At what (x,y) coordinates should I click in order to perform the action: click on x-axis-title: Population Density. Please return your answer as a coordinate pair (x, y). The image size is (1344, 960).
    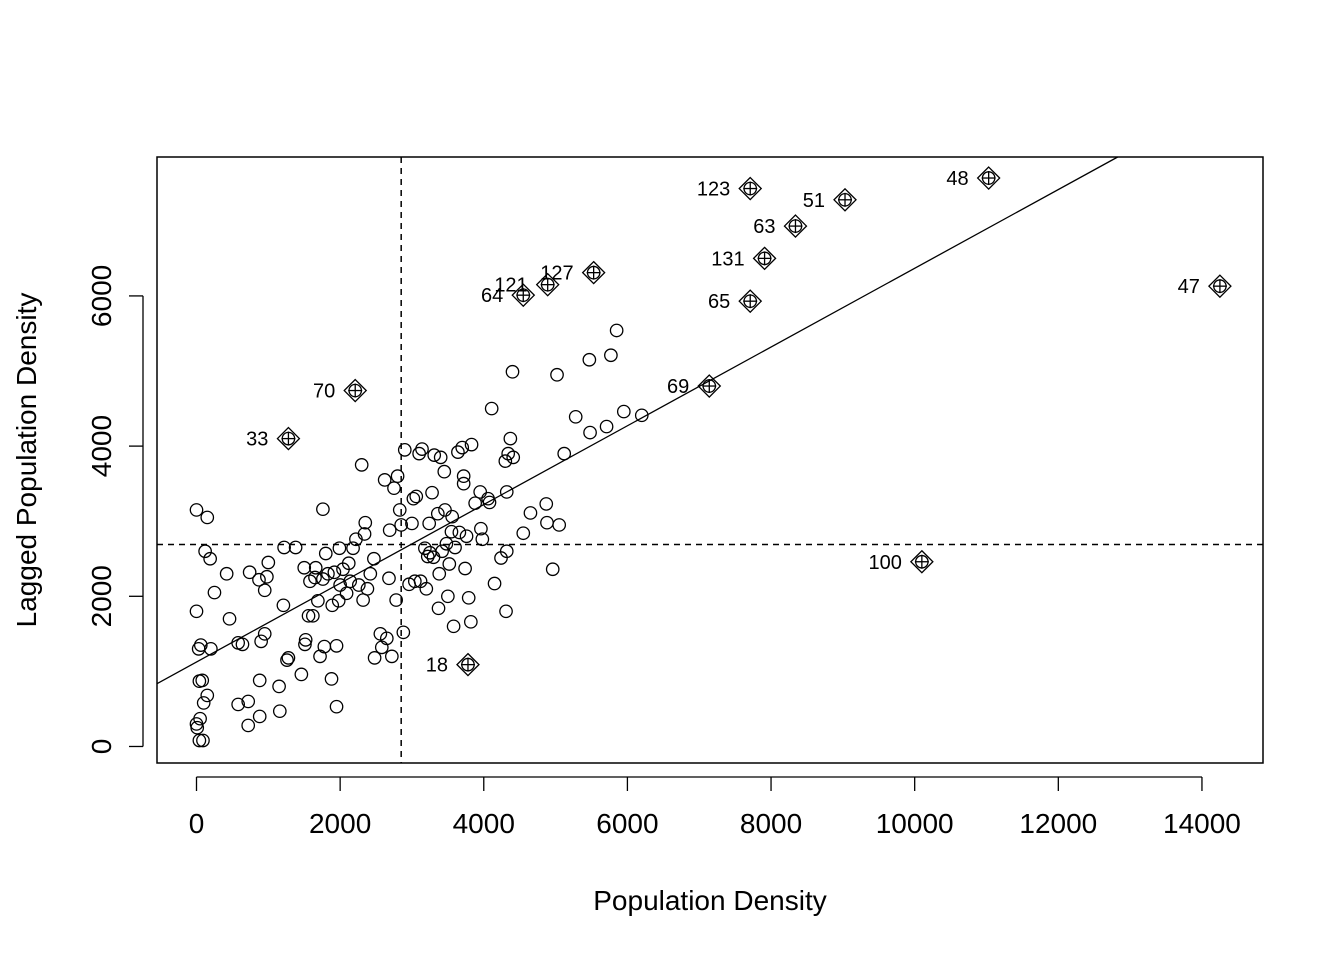
    Looking at the image, I should click on (709, 900).